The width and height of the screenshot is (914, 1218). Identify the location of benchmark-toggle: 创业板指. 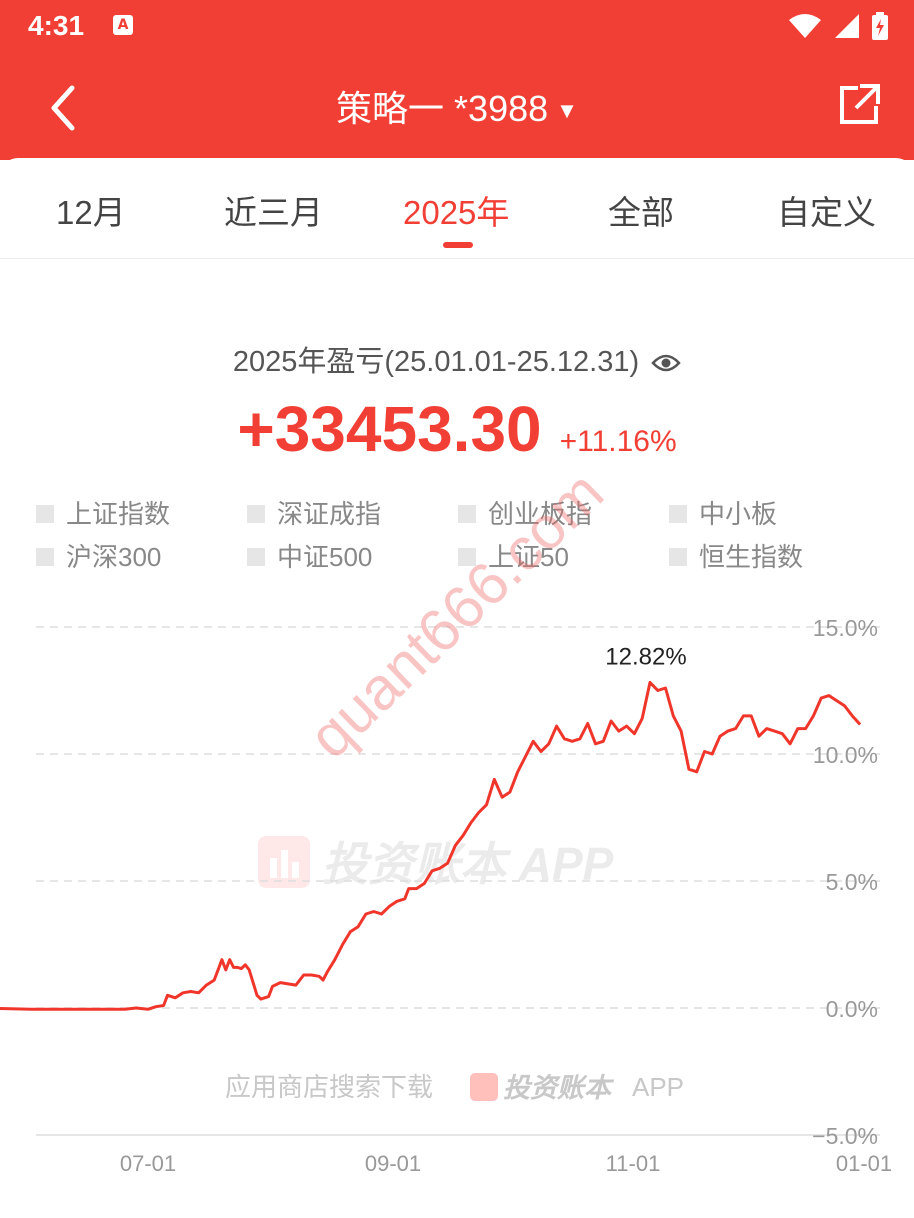
(525, 512).